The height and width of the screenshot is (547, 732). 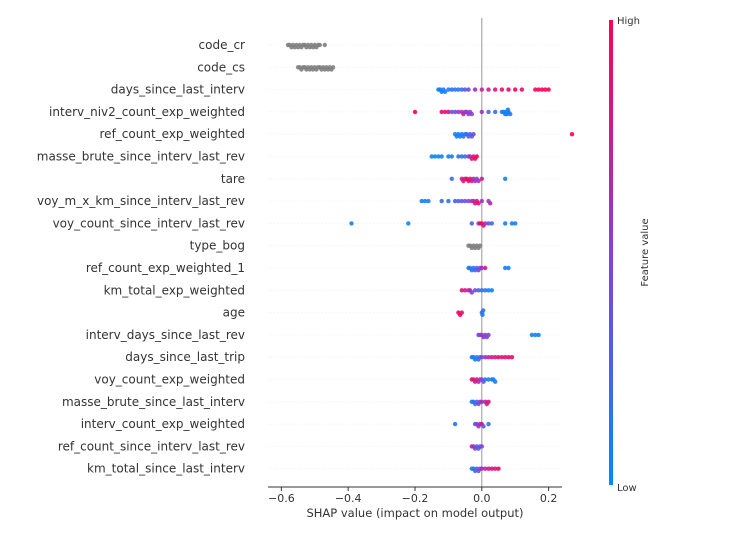 What do you see at coordinates (149, 223) in the screenshot?
I see `feature-label: voy_count_since_interv_last_rev` at bounding box center [149, 223].